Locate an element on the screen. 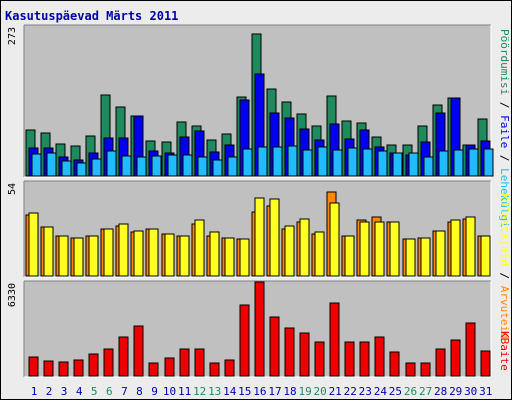 Image resolution: width=512 pixels, height=404 pixels. legend-kbytes: KBaite is located at coordinates (504, 351).